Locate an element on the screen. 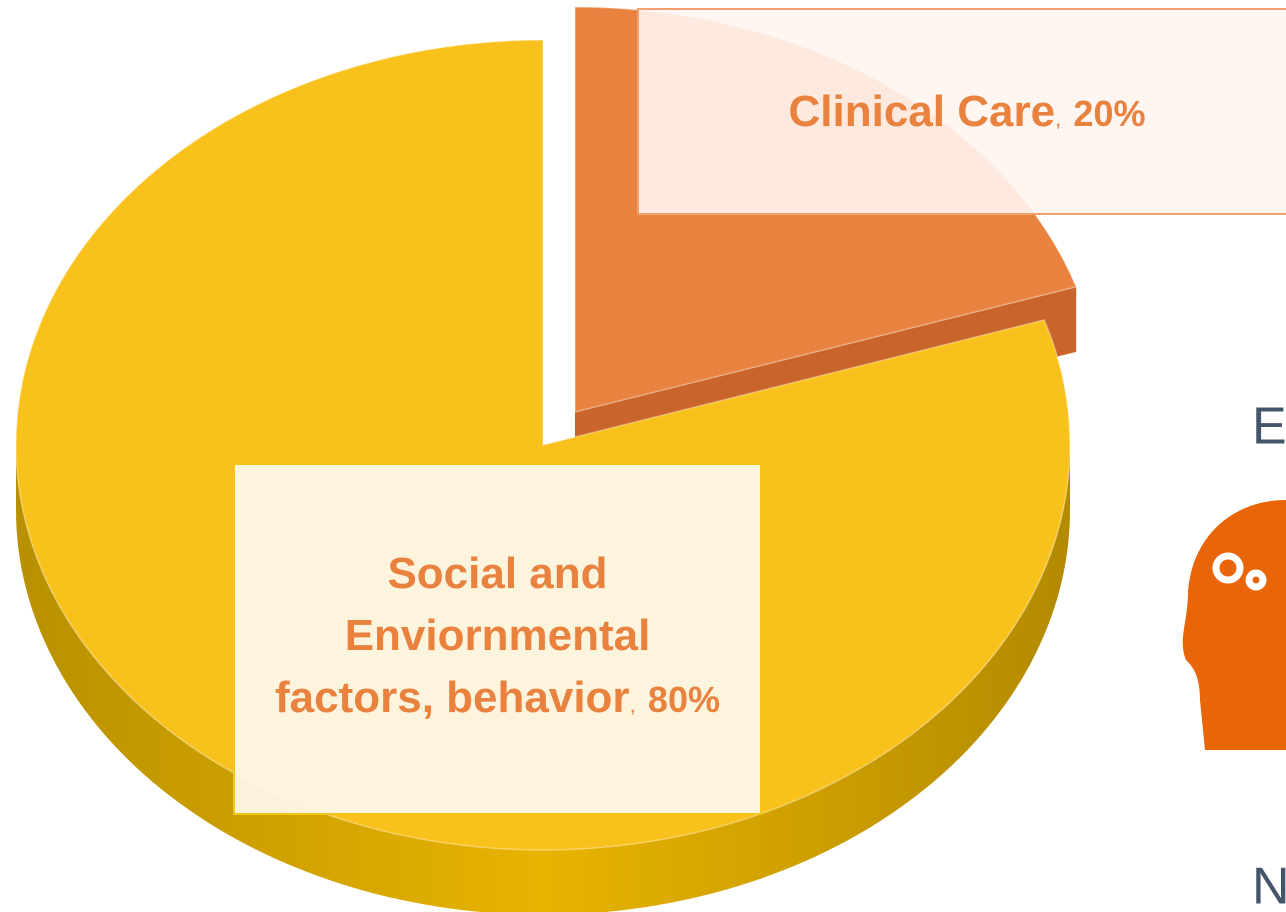  data-label: Clinical Care, 20% is located at coordinates (967, 112).